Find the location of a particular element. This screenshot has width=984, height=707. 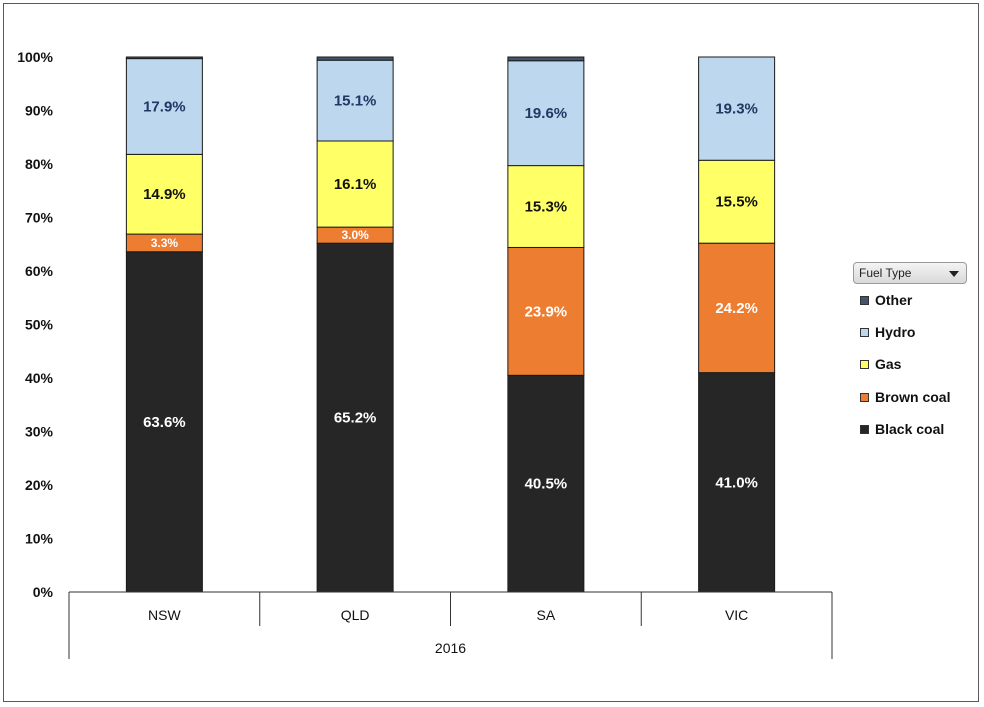

bar-sa-brown-coal is located at coordinates (546, 311).